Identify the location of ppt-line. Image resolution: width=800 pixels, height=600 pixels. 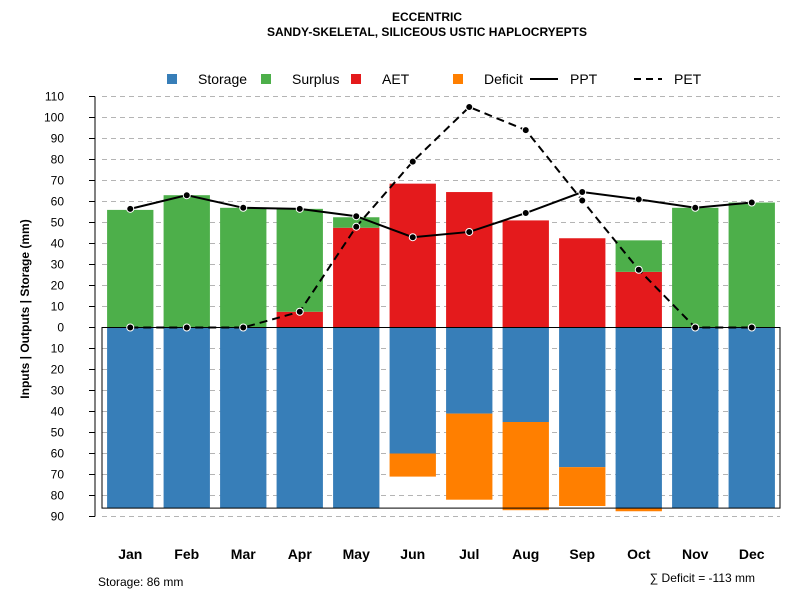
(441, 215).